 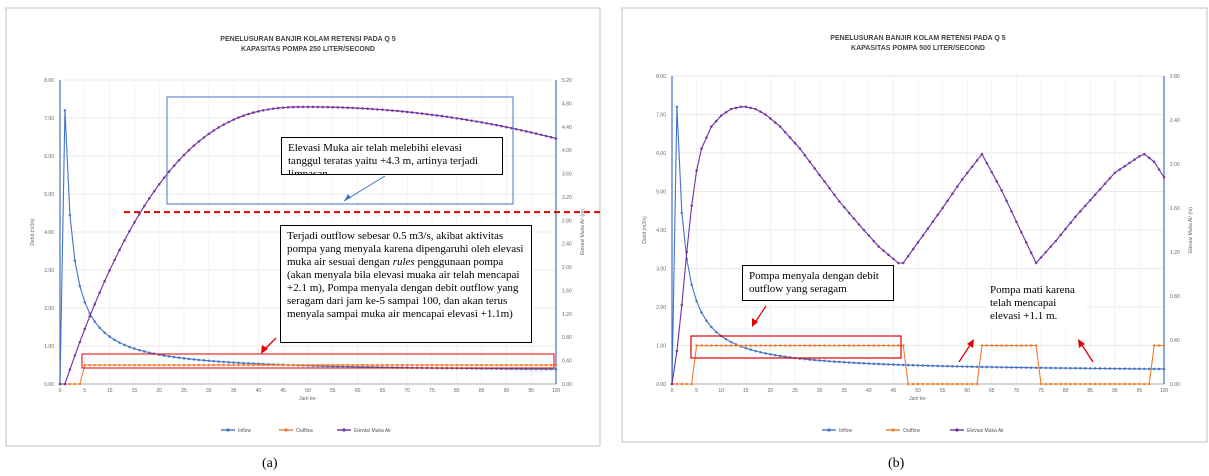 I want to click on x-tick-label: 80, so click(x=457, y=391).